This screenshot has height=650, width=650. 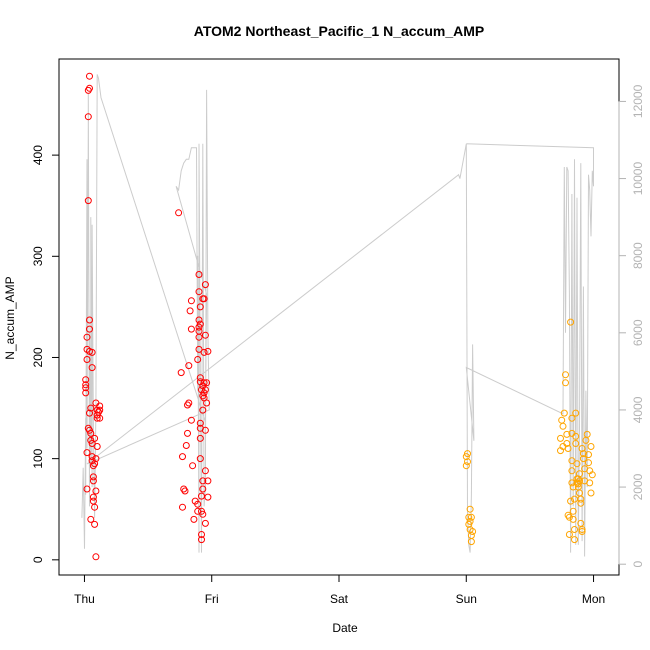 What do you see at coordinates (638, 332) in the screenshot?
I see `y-right-tick-label: 6000` at bounding box center [638, 332].